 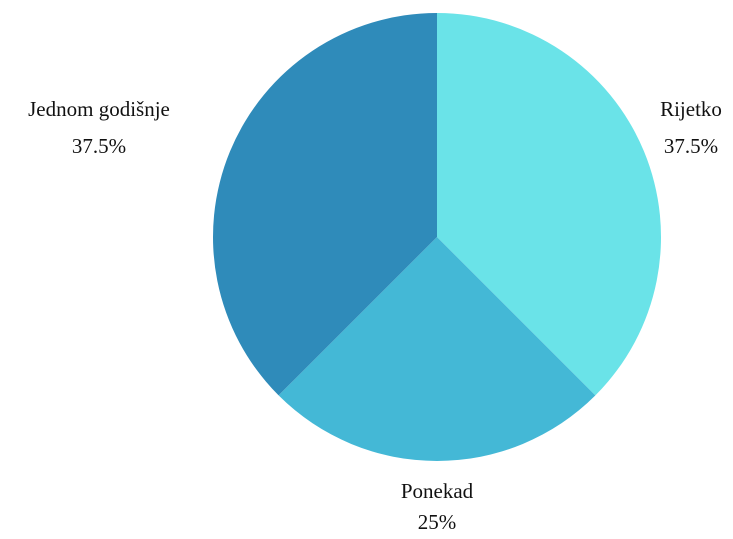 What do you see at coordinates (99, 146) in the screenshot?
I see `slice-percent-jednom-godisnje: 37.5%` at bounding box center [99, 146].